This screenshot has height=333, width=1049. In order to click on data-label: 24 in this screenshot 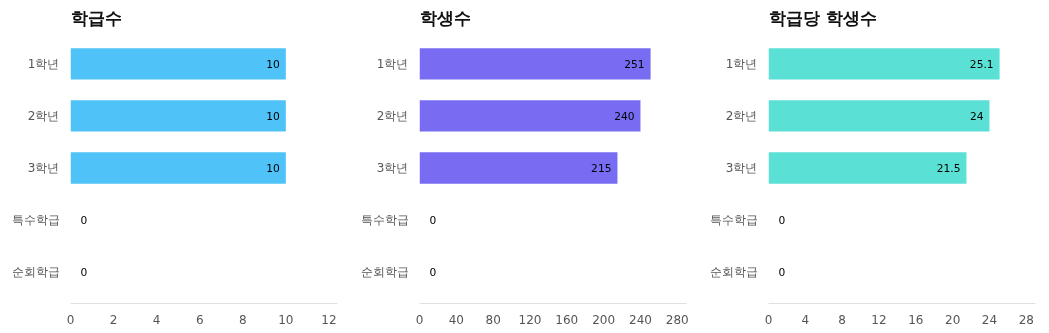, I will do `click(976, 116)`.